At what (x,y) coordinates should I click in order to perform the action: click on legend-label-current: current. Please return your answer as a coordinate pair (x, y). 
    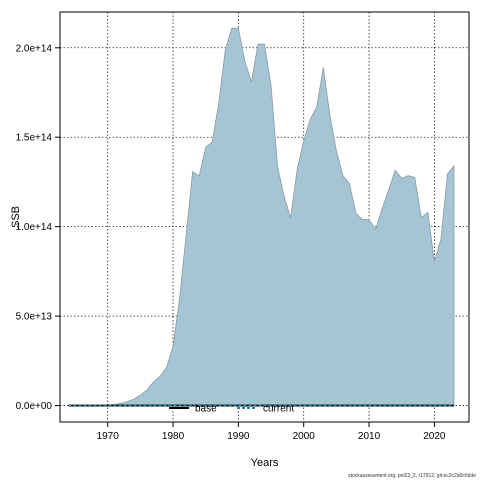
    Looking at the image, I should click on (278, 409).